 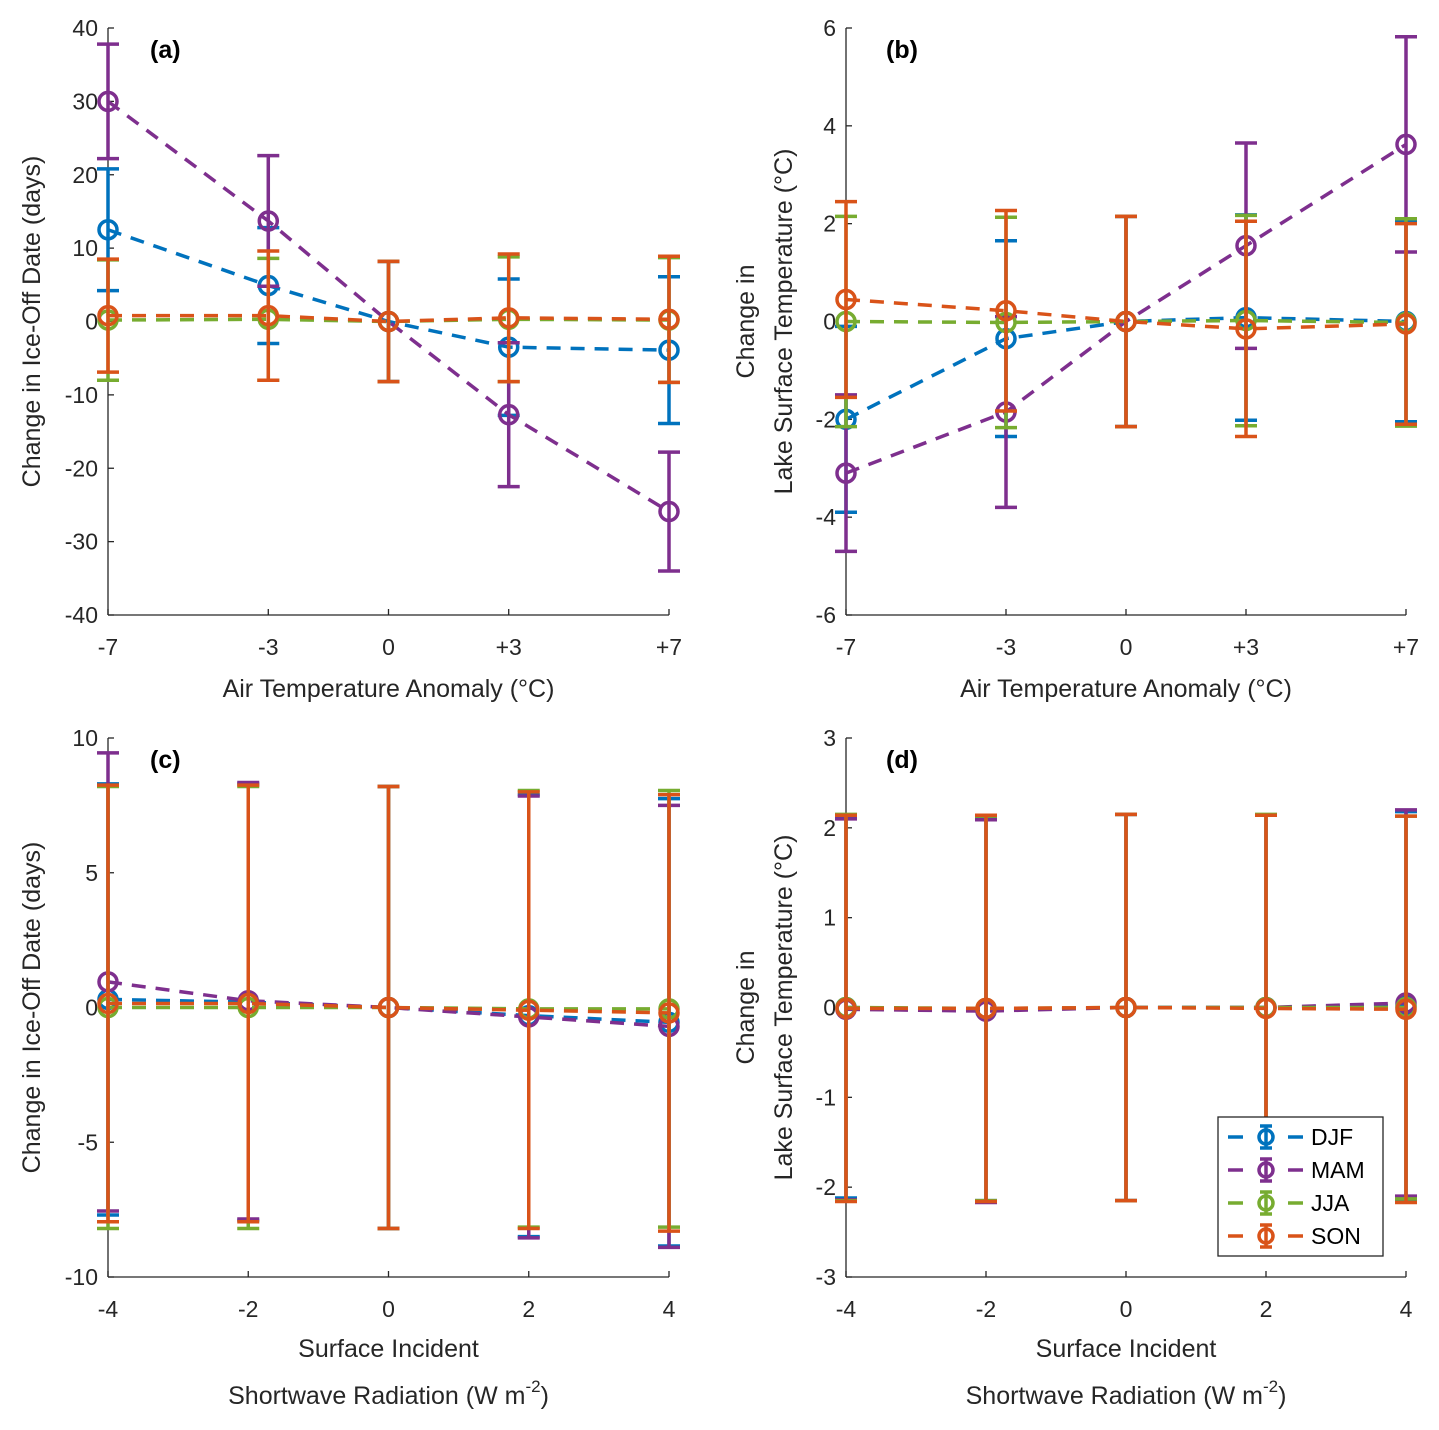 I want to click on y-tick-label: -1, so click(x=826, y=1097).